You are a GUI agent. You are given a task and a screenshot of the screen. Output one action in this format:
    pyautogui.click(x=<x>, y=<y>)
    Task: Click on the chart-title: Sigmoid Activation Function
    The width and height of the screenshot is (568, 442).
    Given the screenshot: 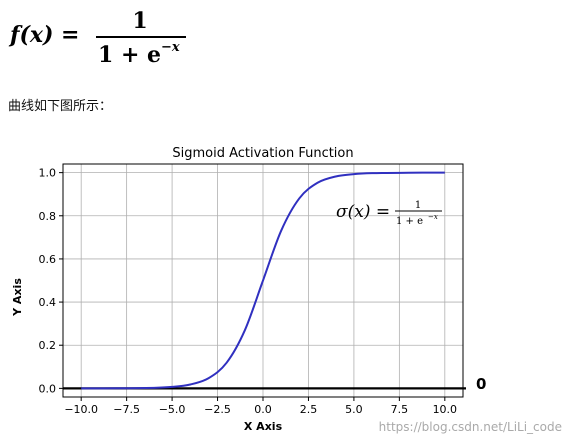 What is the action you would take?
    pyautogui.click(x=262, y=153)
    